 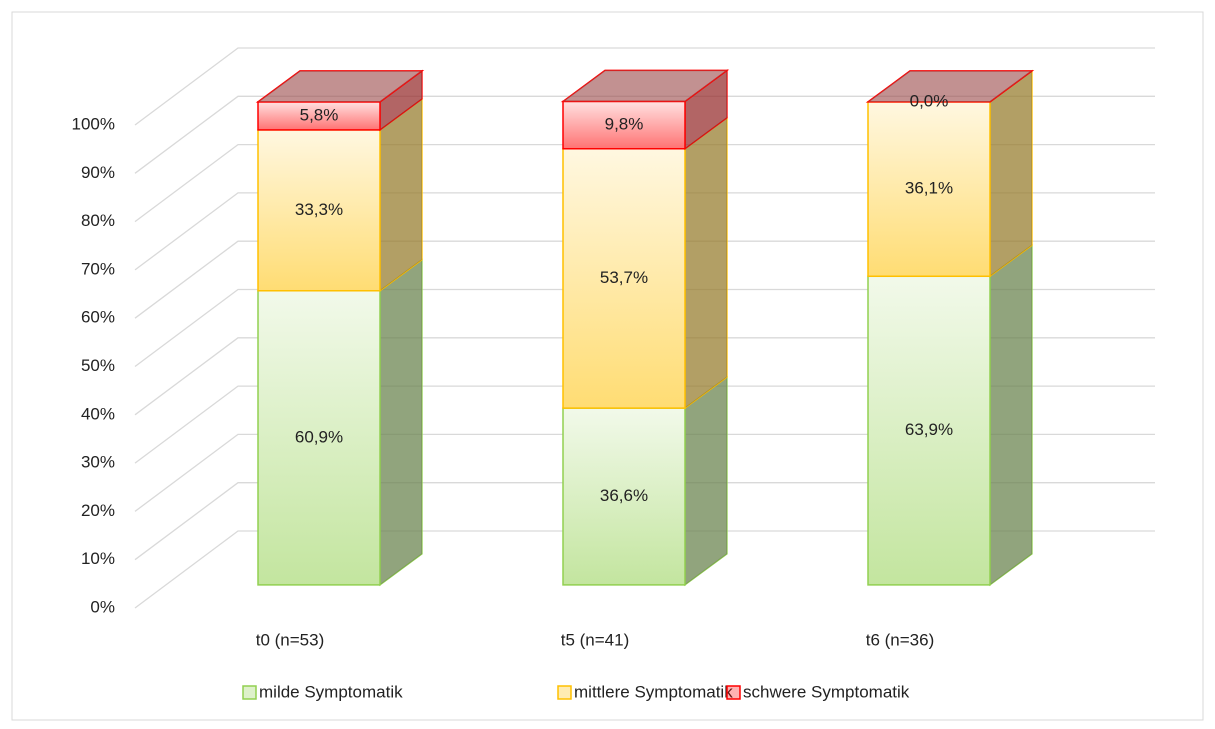 What do you see at coordinates (98, 558) in the screenshot?
I see `y-tick-label: 10%` at bounding box center [98, 558].